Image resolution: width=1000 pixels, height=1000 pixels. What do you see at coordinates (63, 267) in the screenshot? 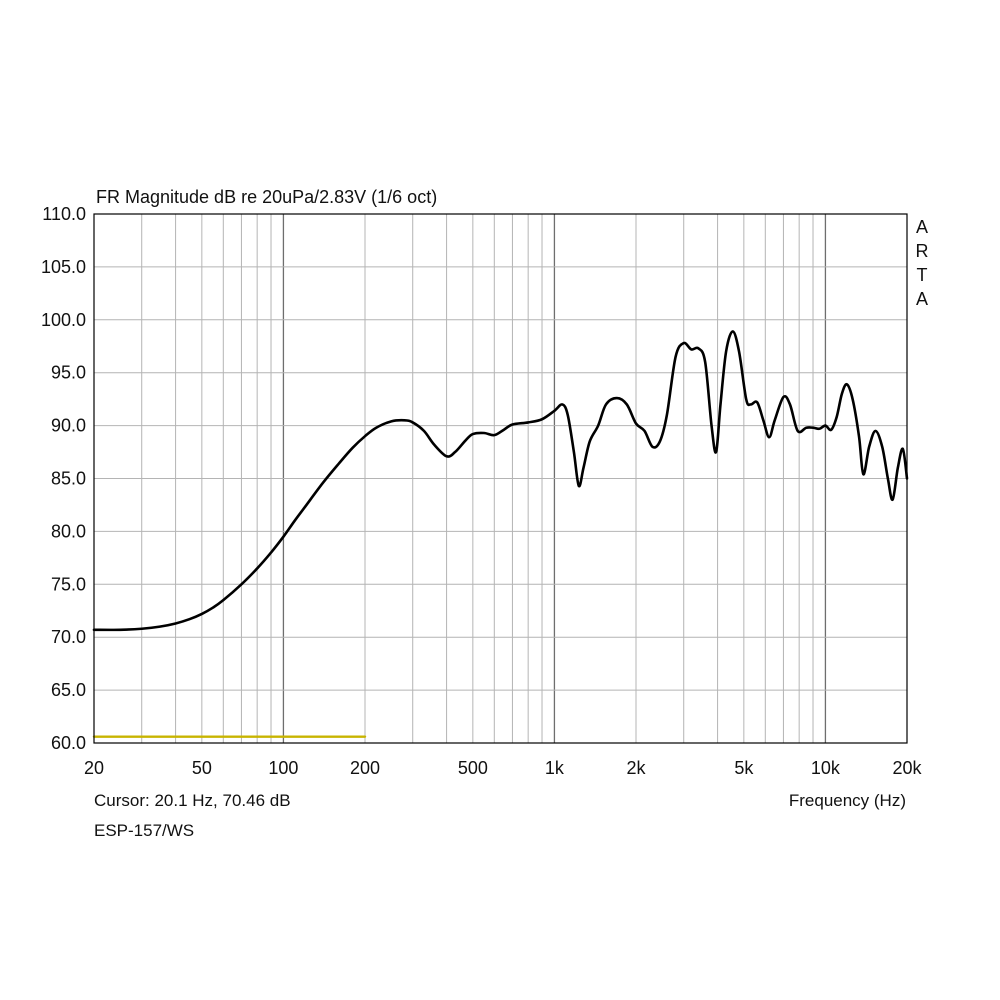
I see `y-tick-label: 105.0` at bounding box center [63, 267].